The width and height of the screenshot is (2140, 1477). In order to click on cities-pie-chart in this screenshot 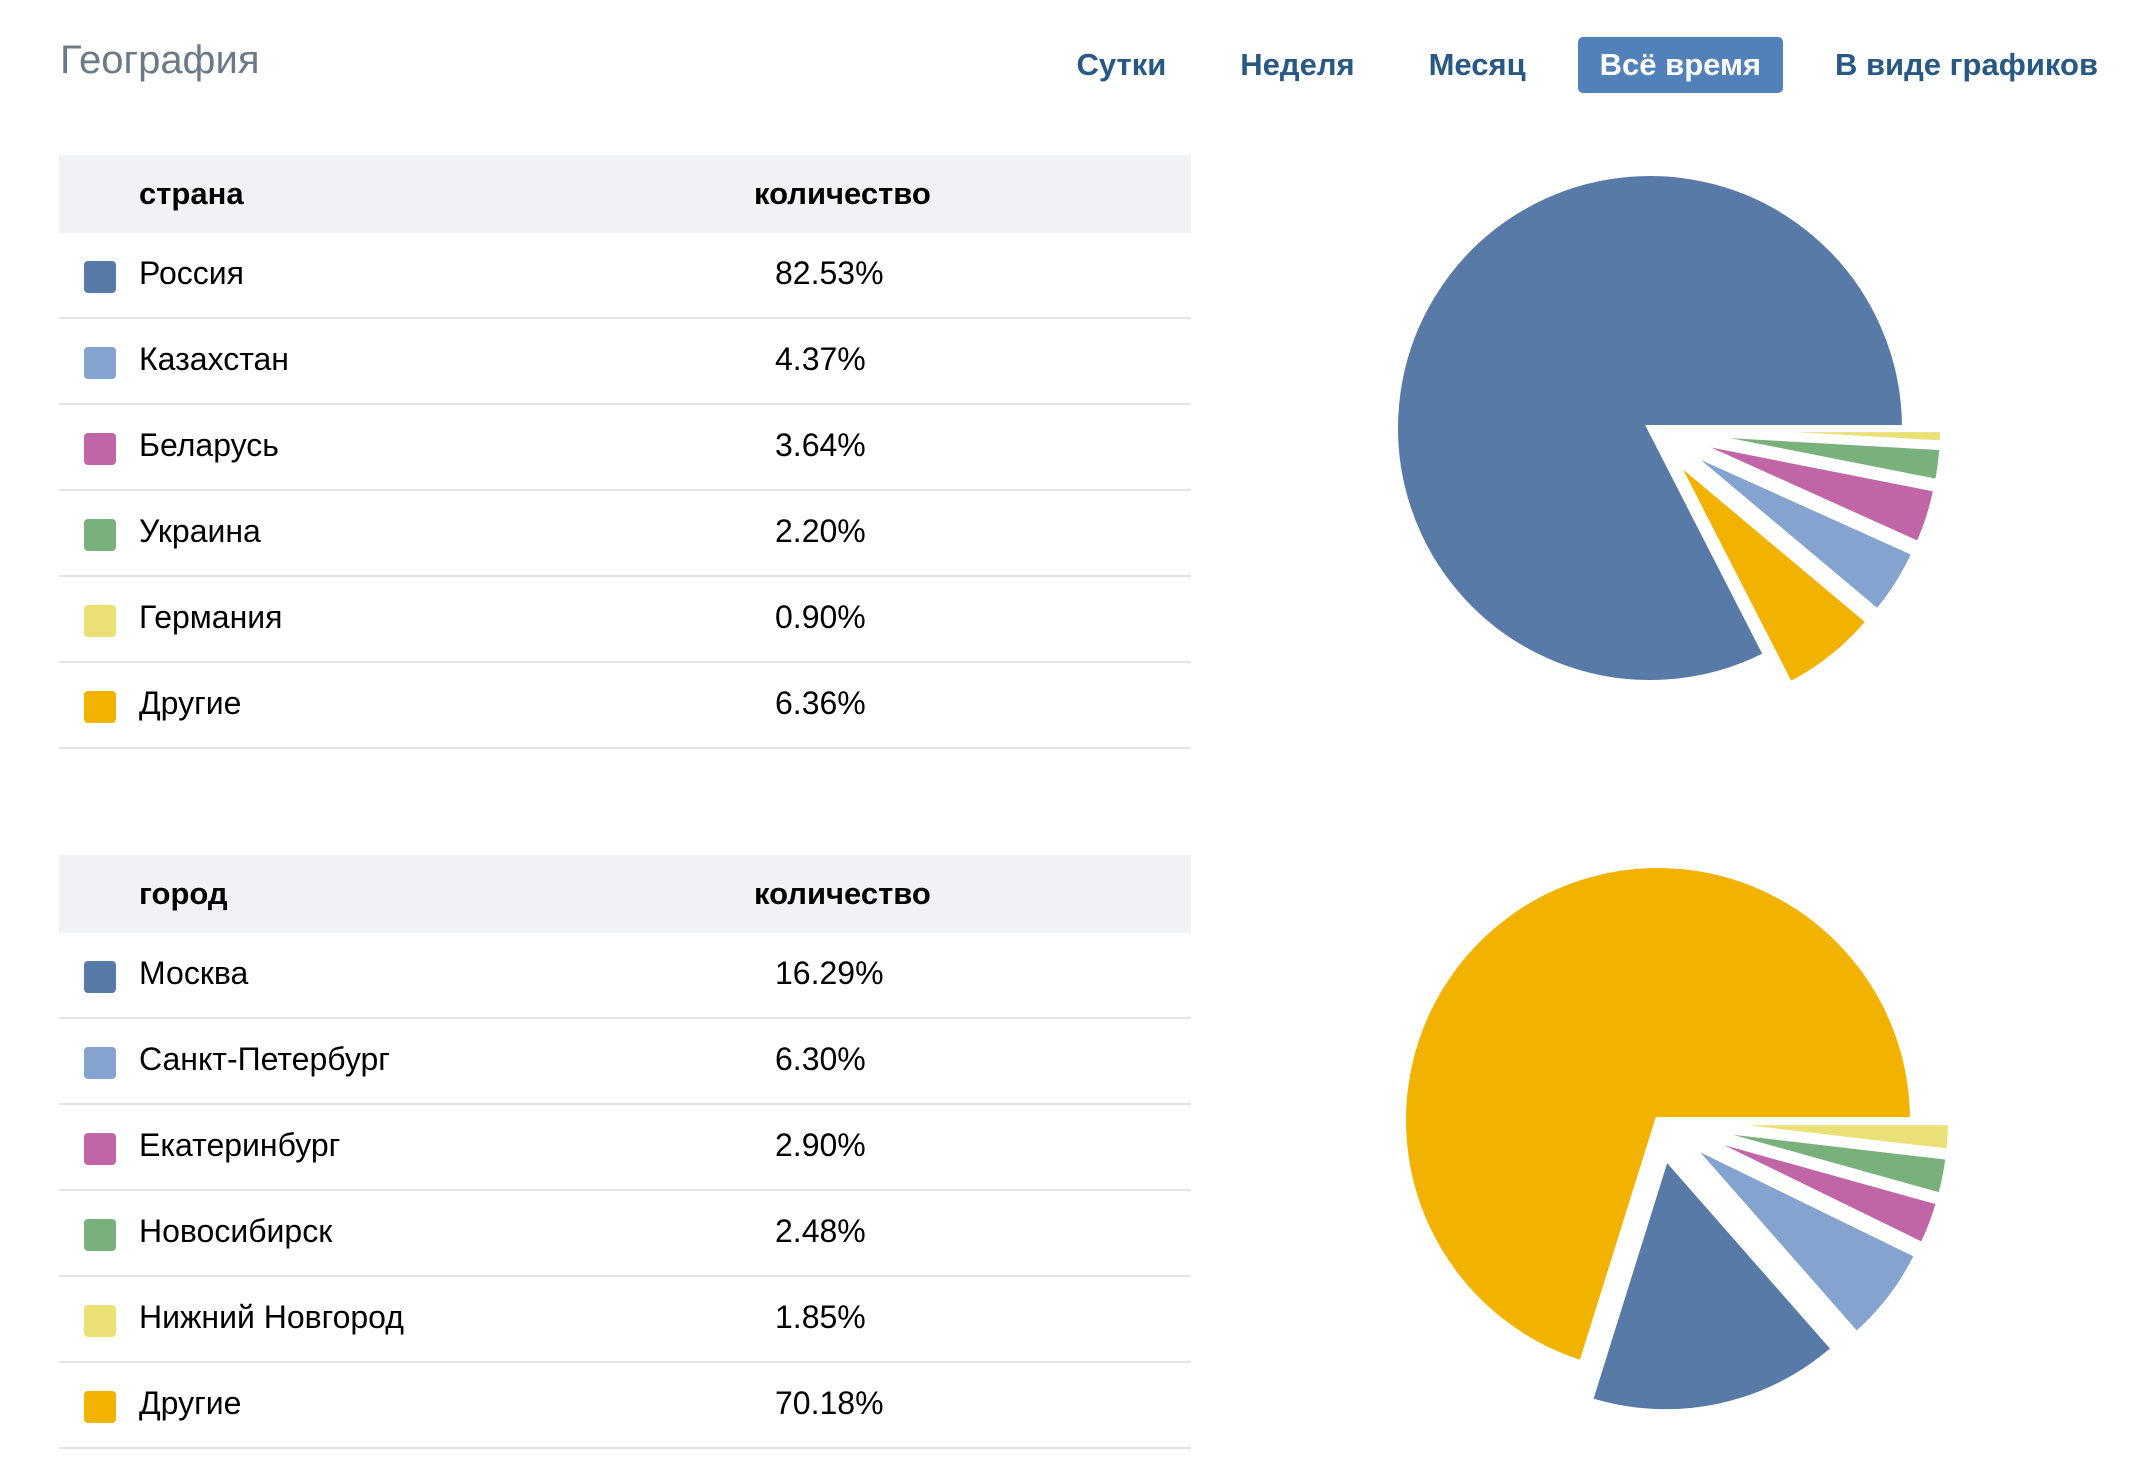, I will do `click(1677, 1139)`.